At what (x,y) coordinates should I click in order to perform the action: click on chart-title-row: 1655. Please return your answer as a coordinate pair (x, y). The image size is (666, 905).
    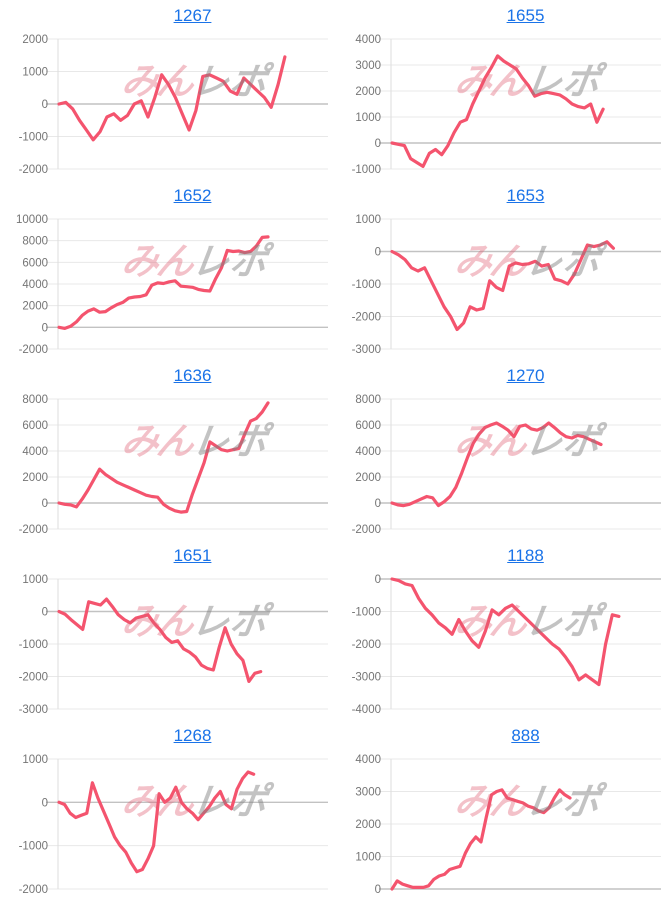
    Looking at the image, I should click on (499, 17).